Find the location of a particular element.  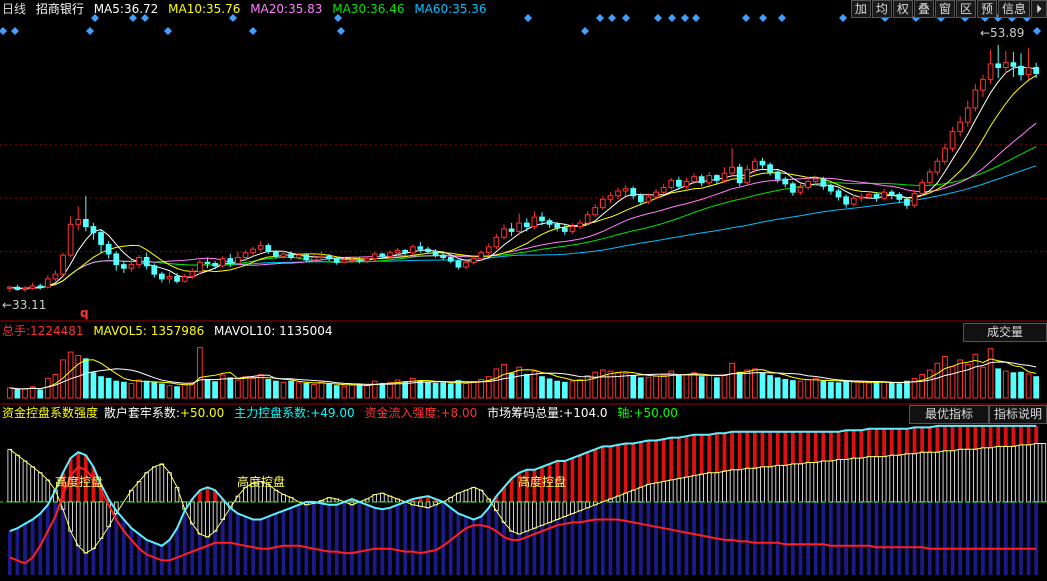

ma20-label: MA20:35.83 is located at coordinates (286, 9).